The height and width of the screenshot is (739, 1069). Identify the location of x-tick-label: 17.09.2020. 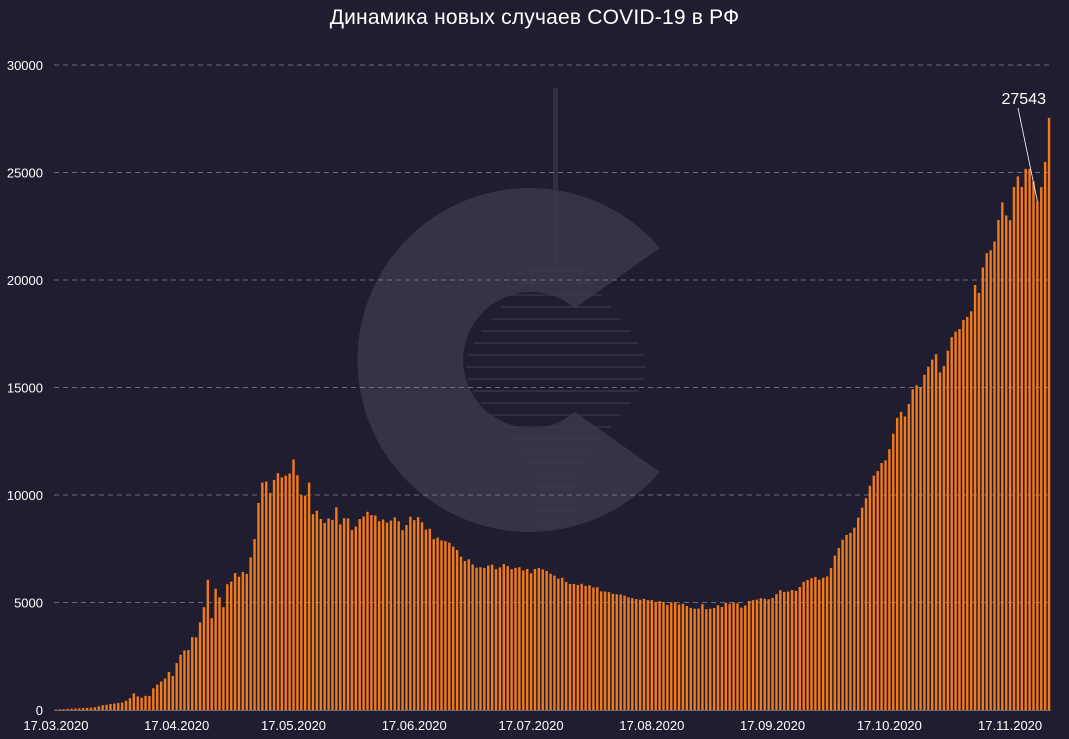
(772, 725).